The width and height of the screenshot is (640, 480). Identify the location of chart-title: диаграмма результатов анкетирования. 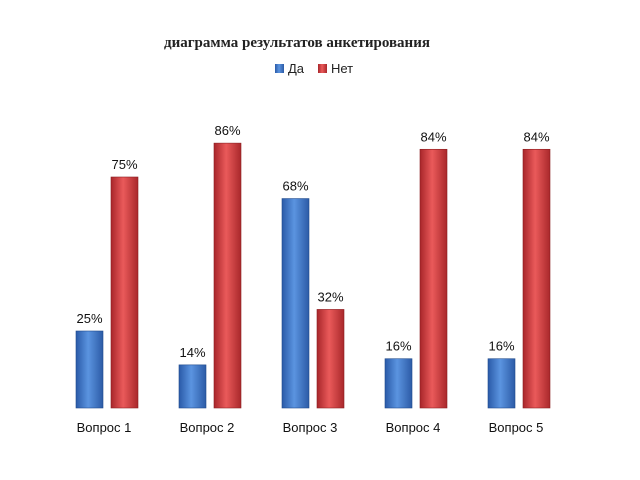
(297, 43).